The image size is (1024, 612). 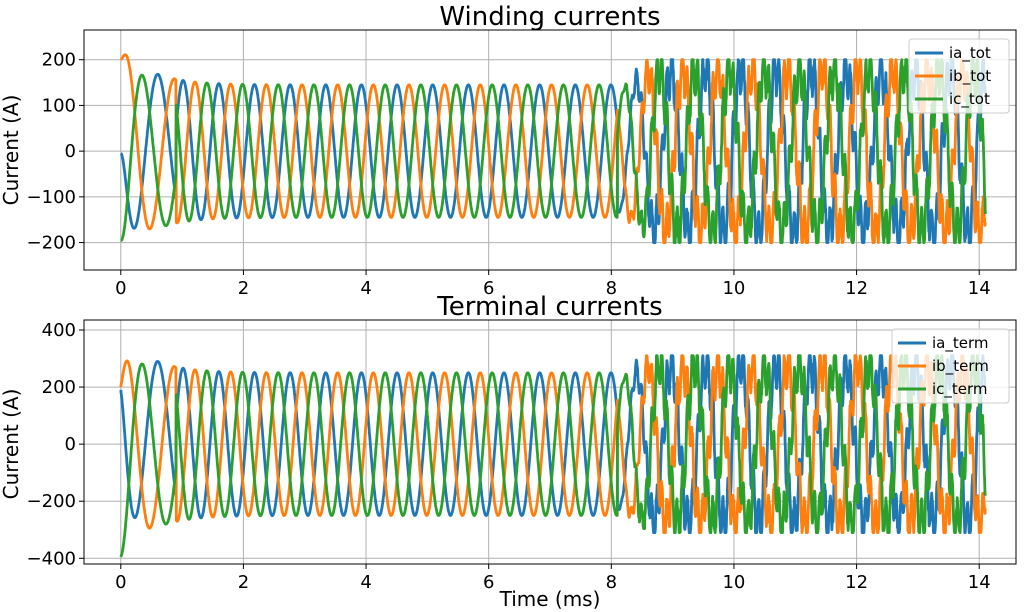 What do you see at coordinates (960, 343) in the screenshot?
I see `legend-label-ia_term: ia_term` at bounding box center [960, 343].